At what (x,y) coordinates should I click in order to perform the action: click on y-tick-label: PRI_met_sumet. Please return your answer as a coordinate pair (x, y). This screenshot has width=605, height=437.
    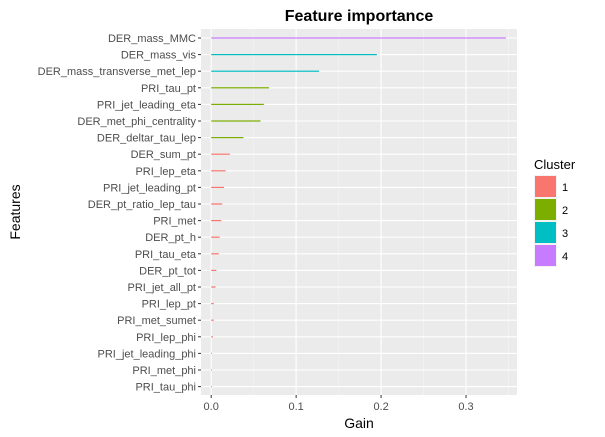
    Looking at the image, I should click on (156, 321).